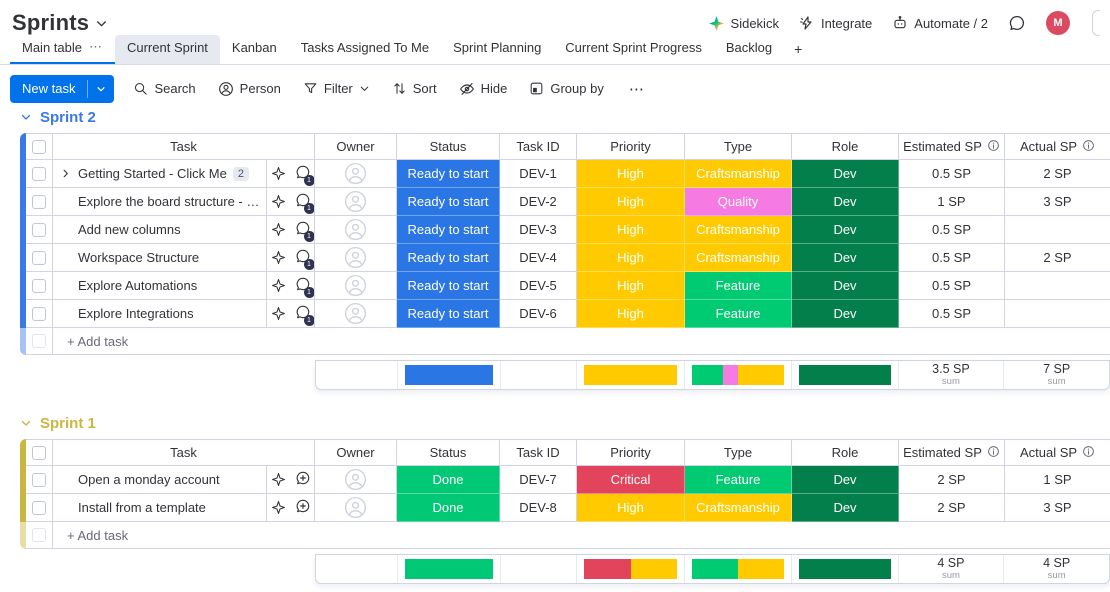  What do you see at coordinates (565, 423) in the screenshot?
I see `group-title: Sprint 1` at bounding box center [565, 423].